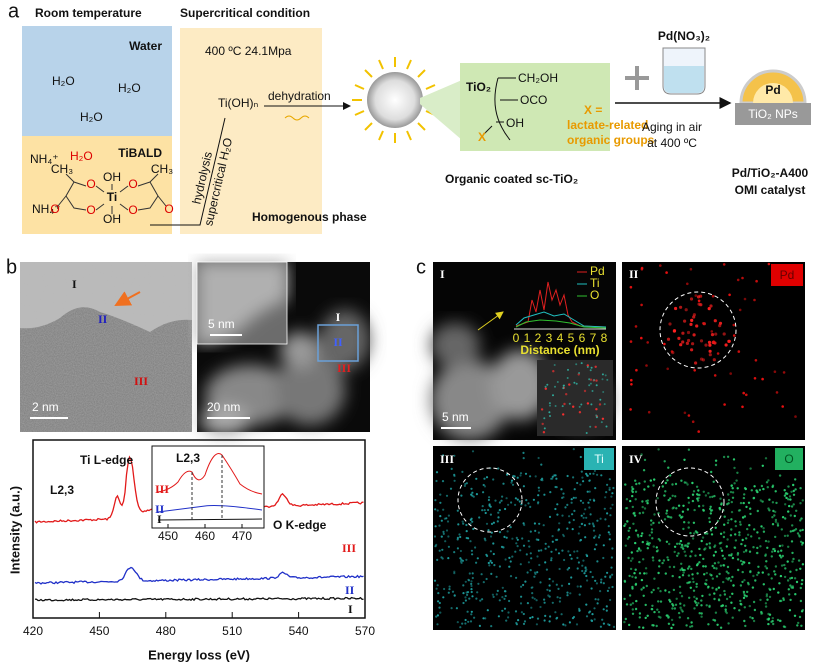  Describe the element at coordinates (773, 93) in the screenshot. I see `pd-core` at that location.